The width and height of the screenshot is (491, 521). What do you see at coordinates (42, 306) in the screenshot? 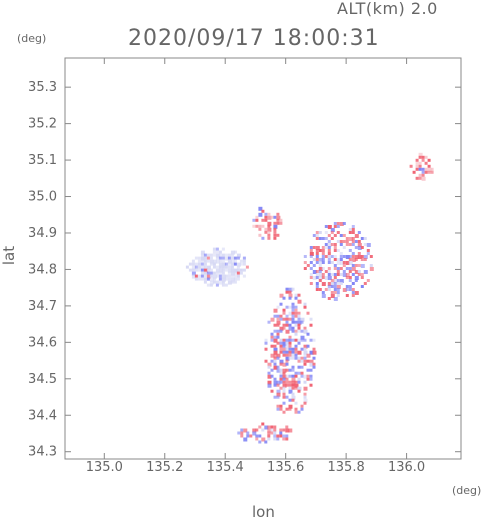
I see `y-tick-label: 34.7` at bounding box center [42, 306].